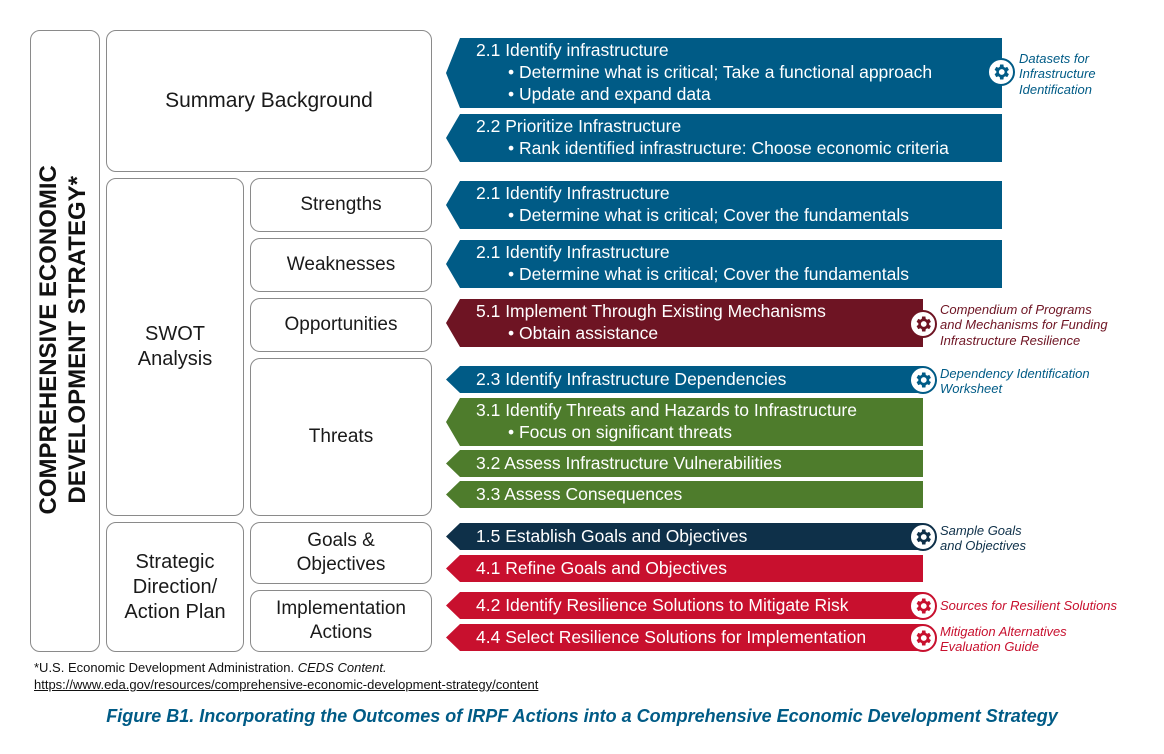 This screenshot has height=754, width=1164. I want to click on action-bar-title: 2.3 Identify Infrastructure Dependencies, so click(631, 378).